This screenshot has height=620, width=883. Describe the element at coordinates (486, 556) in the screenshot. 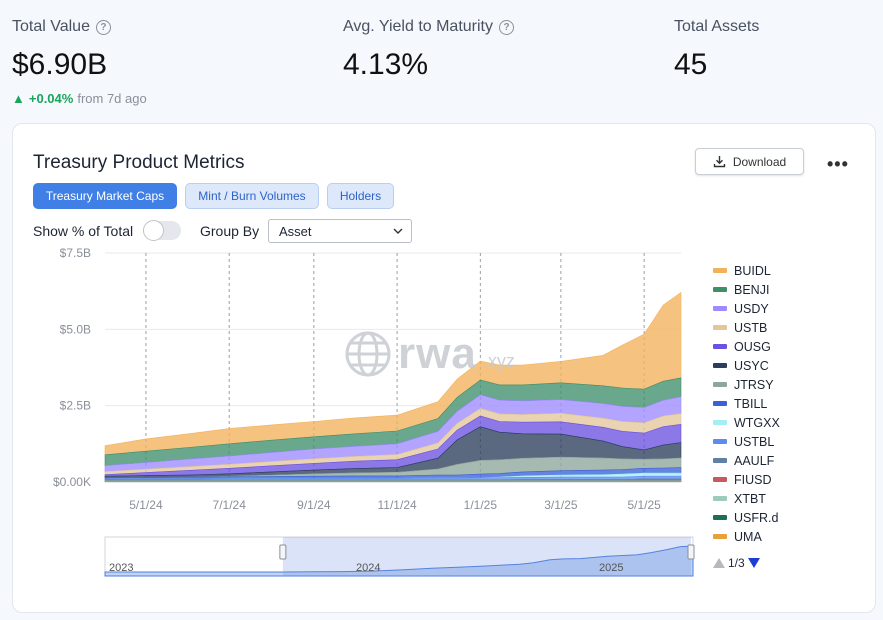

I see `navigator-selection` at that location.